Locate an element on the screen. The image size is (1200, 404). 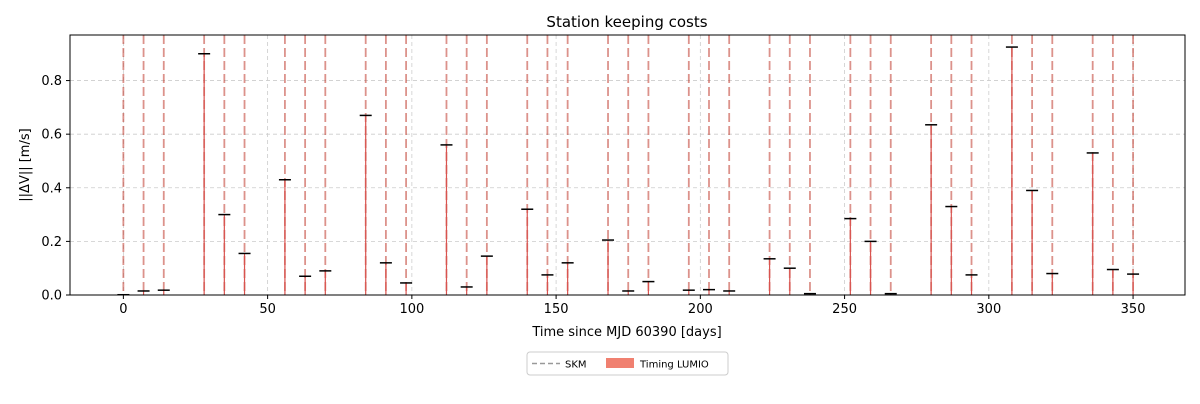
y-tick-label: 0.0 is located at coordinates (51, 296).